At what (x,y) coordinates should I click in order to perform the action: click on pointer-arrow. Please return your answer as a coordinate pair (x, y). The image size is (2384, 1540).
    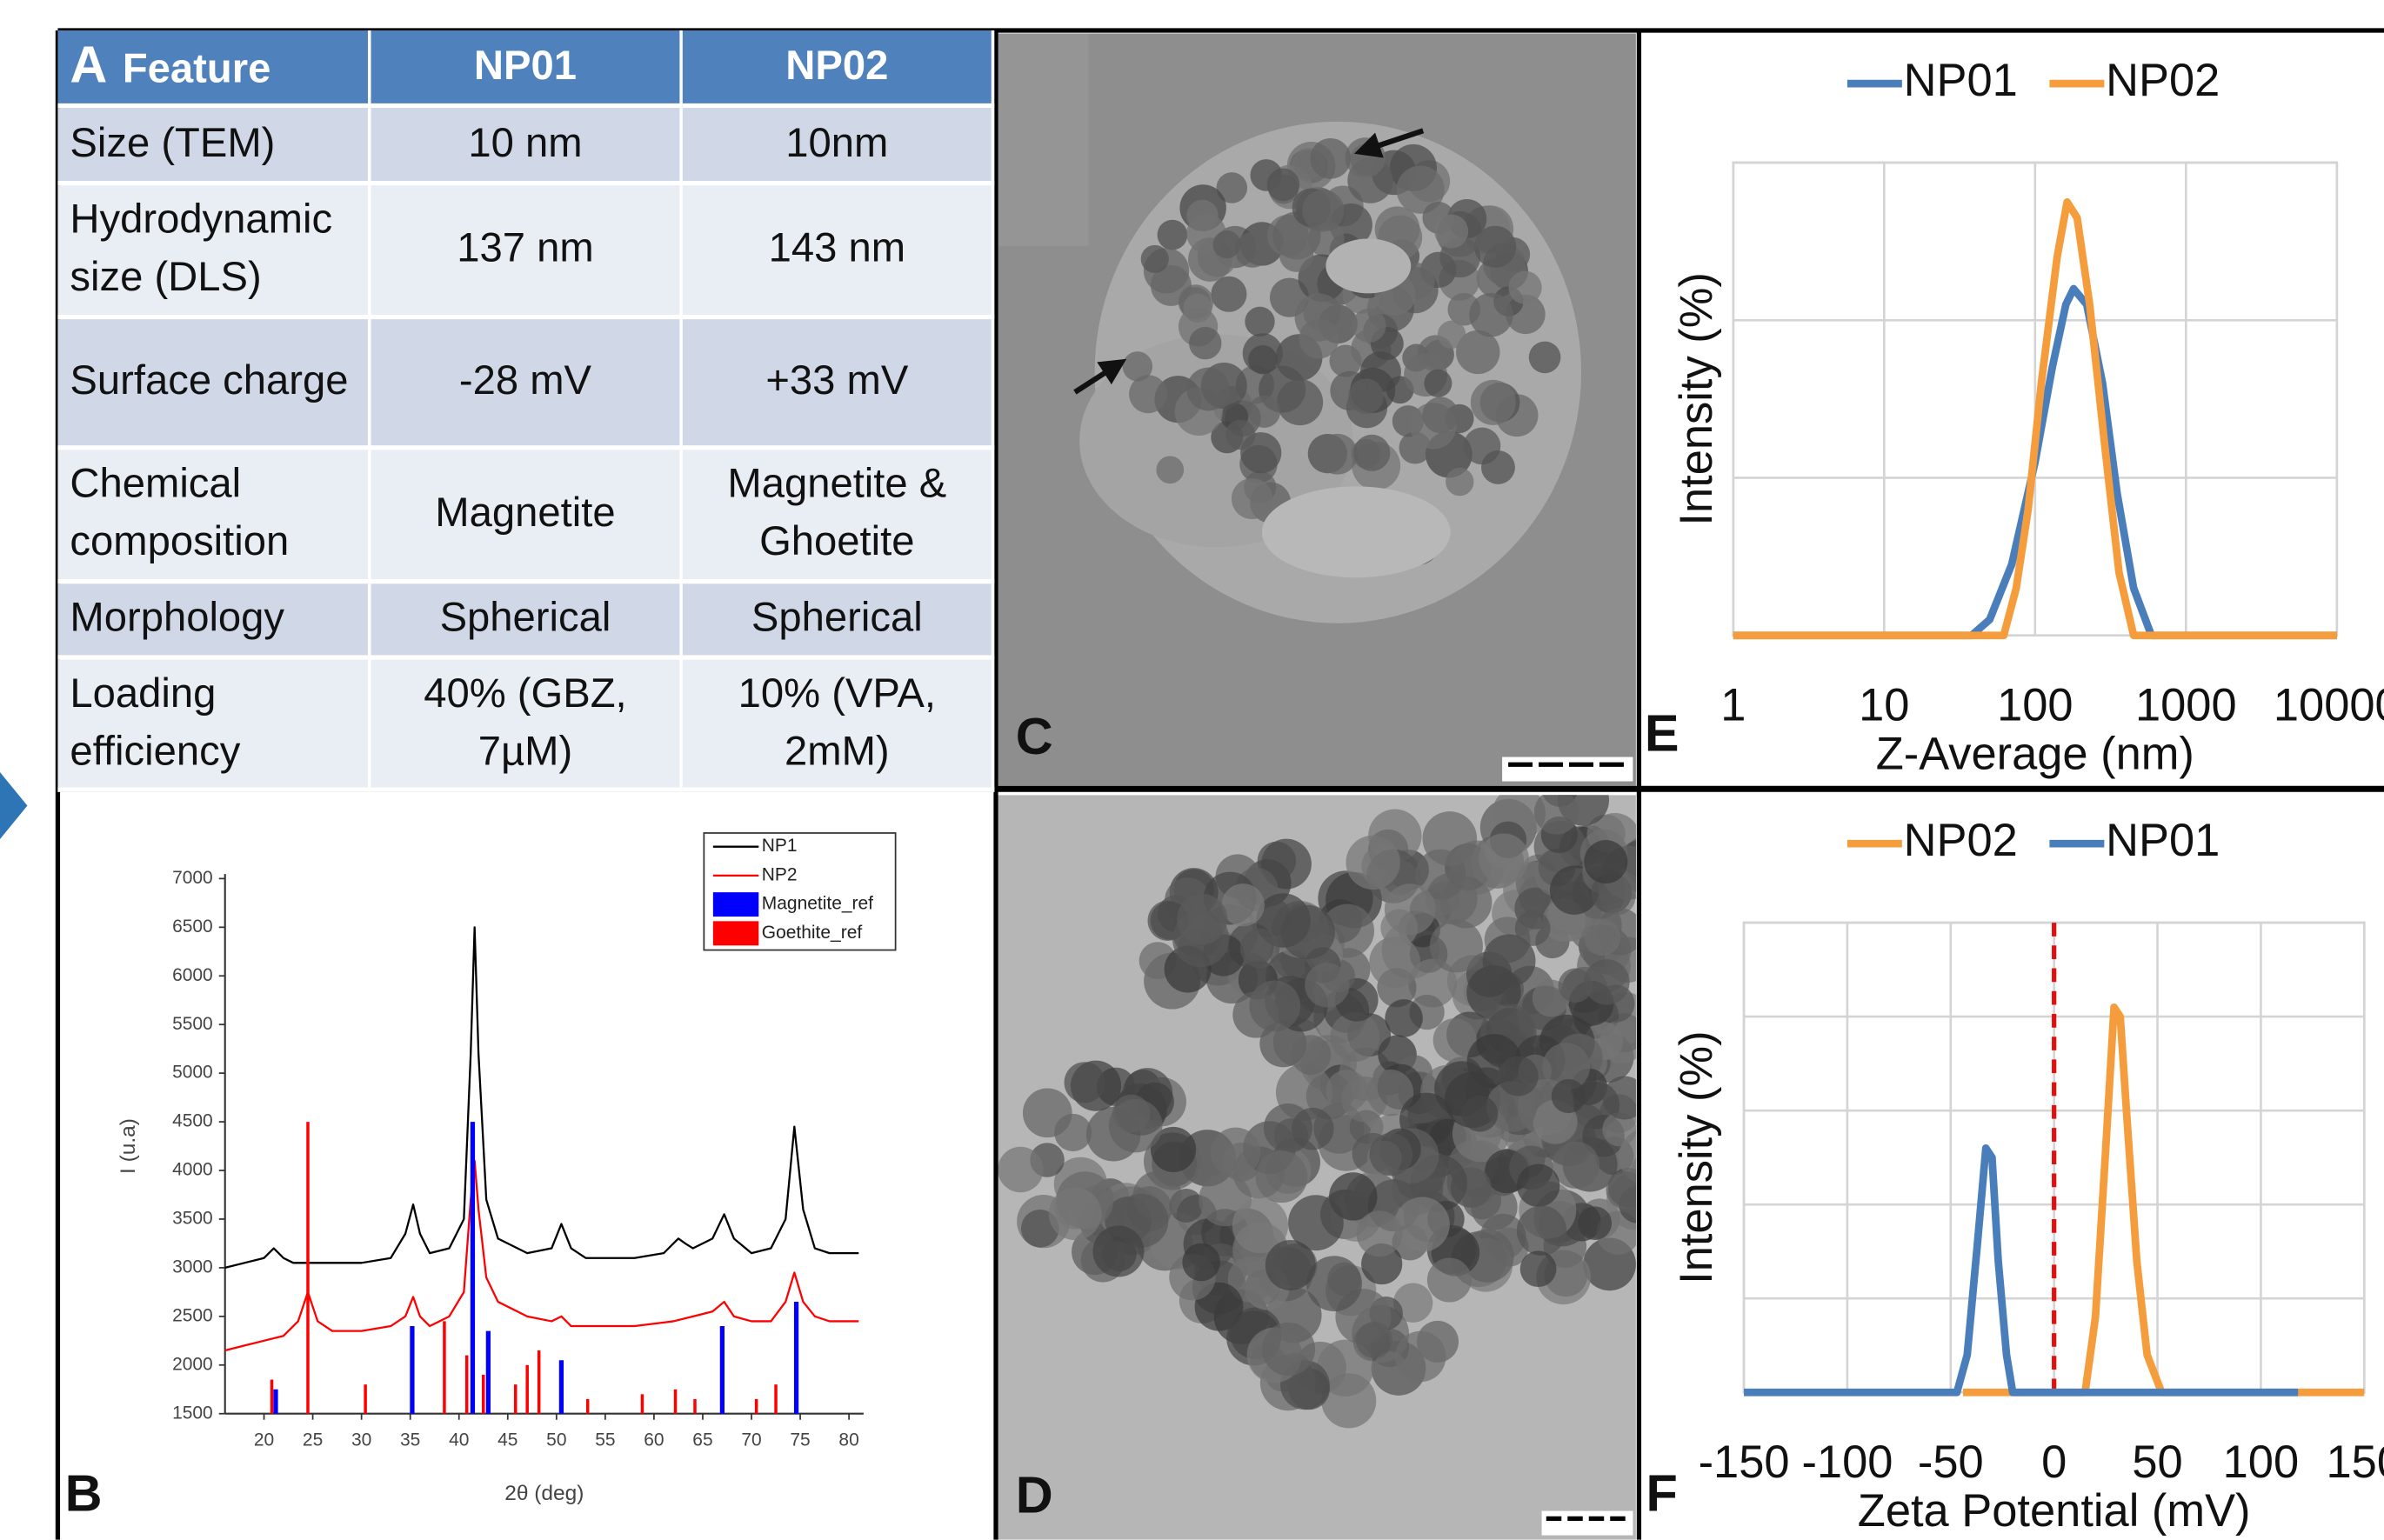
    Looking at the image, I should click on (1389, 143).